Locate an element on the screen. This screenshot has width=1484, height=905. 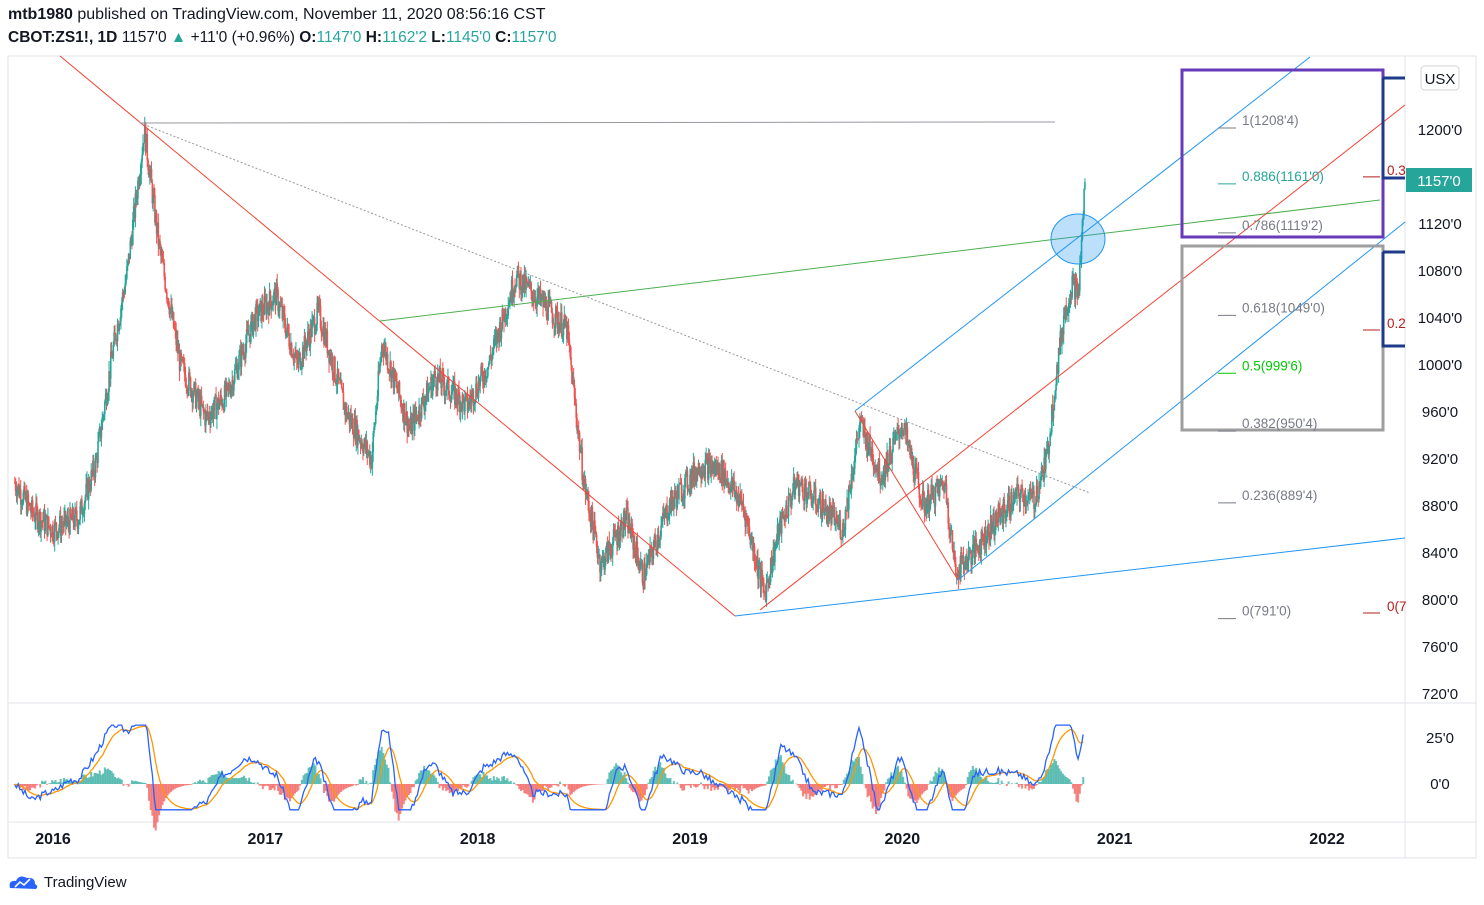
gray-box is located at coordinates (1282, 338).